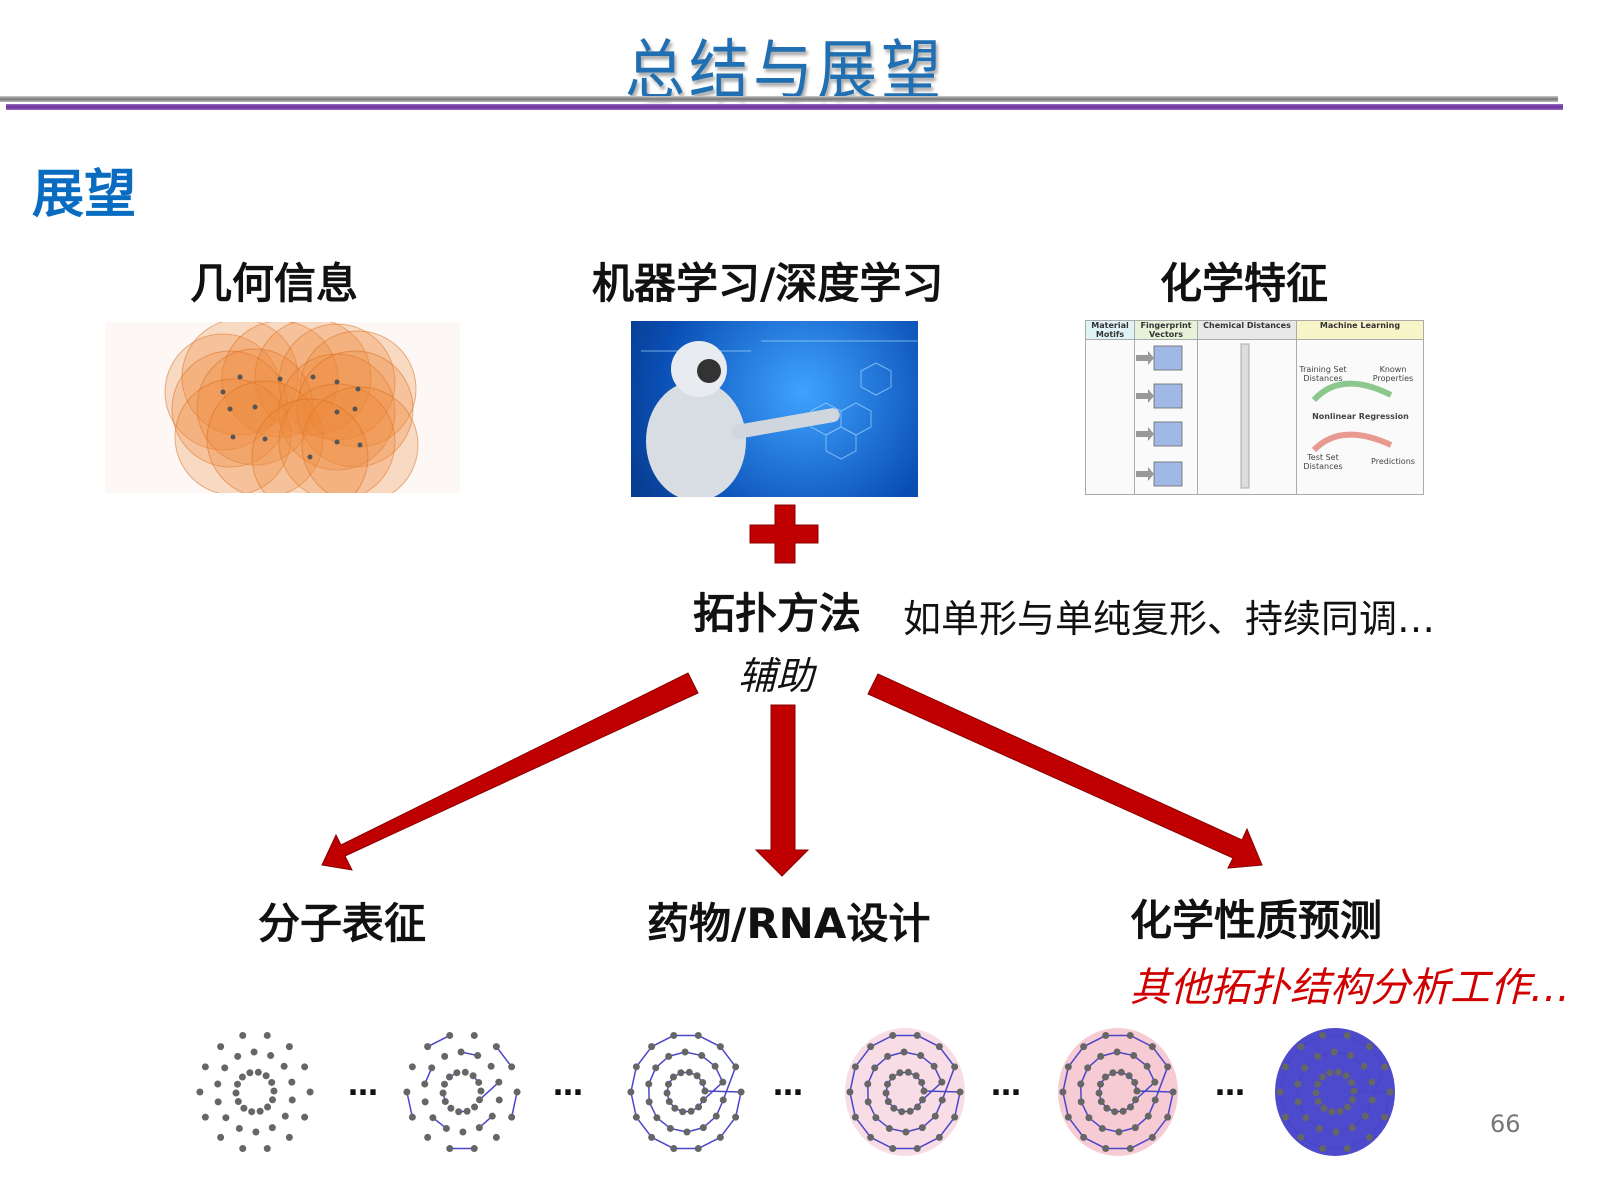  Describe the element at coordinates (1166, 330) in the screenshot. I see `col-fingerprint-vectors: Fingerprint Vectors` at that location.